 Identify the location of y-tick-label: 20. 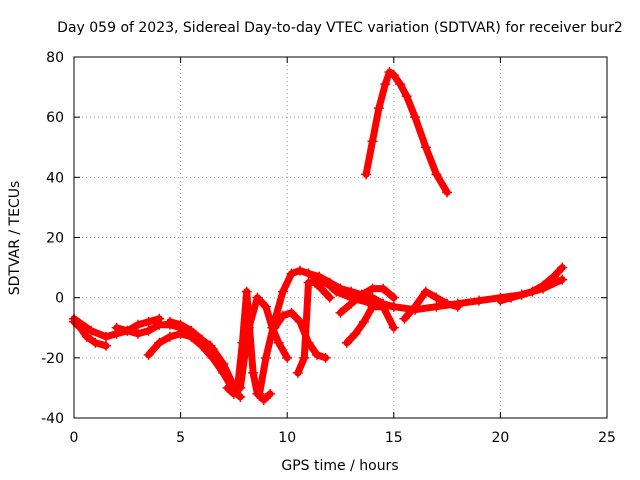
(55, 239).